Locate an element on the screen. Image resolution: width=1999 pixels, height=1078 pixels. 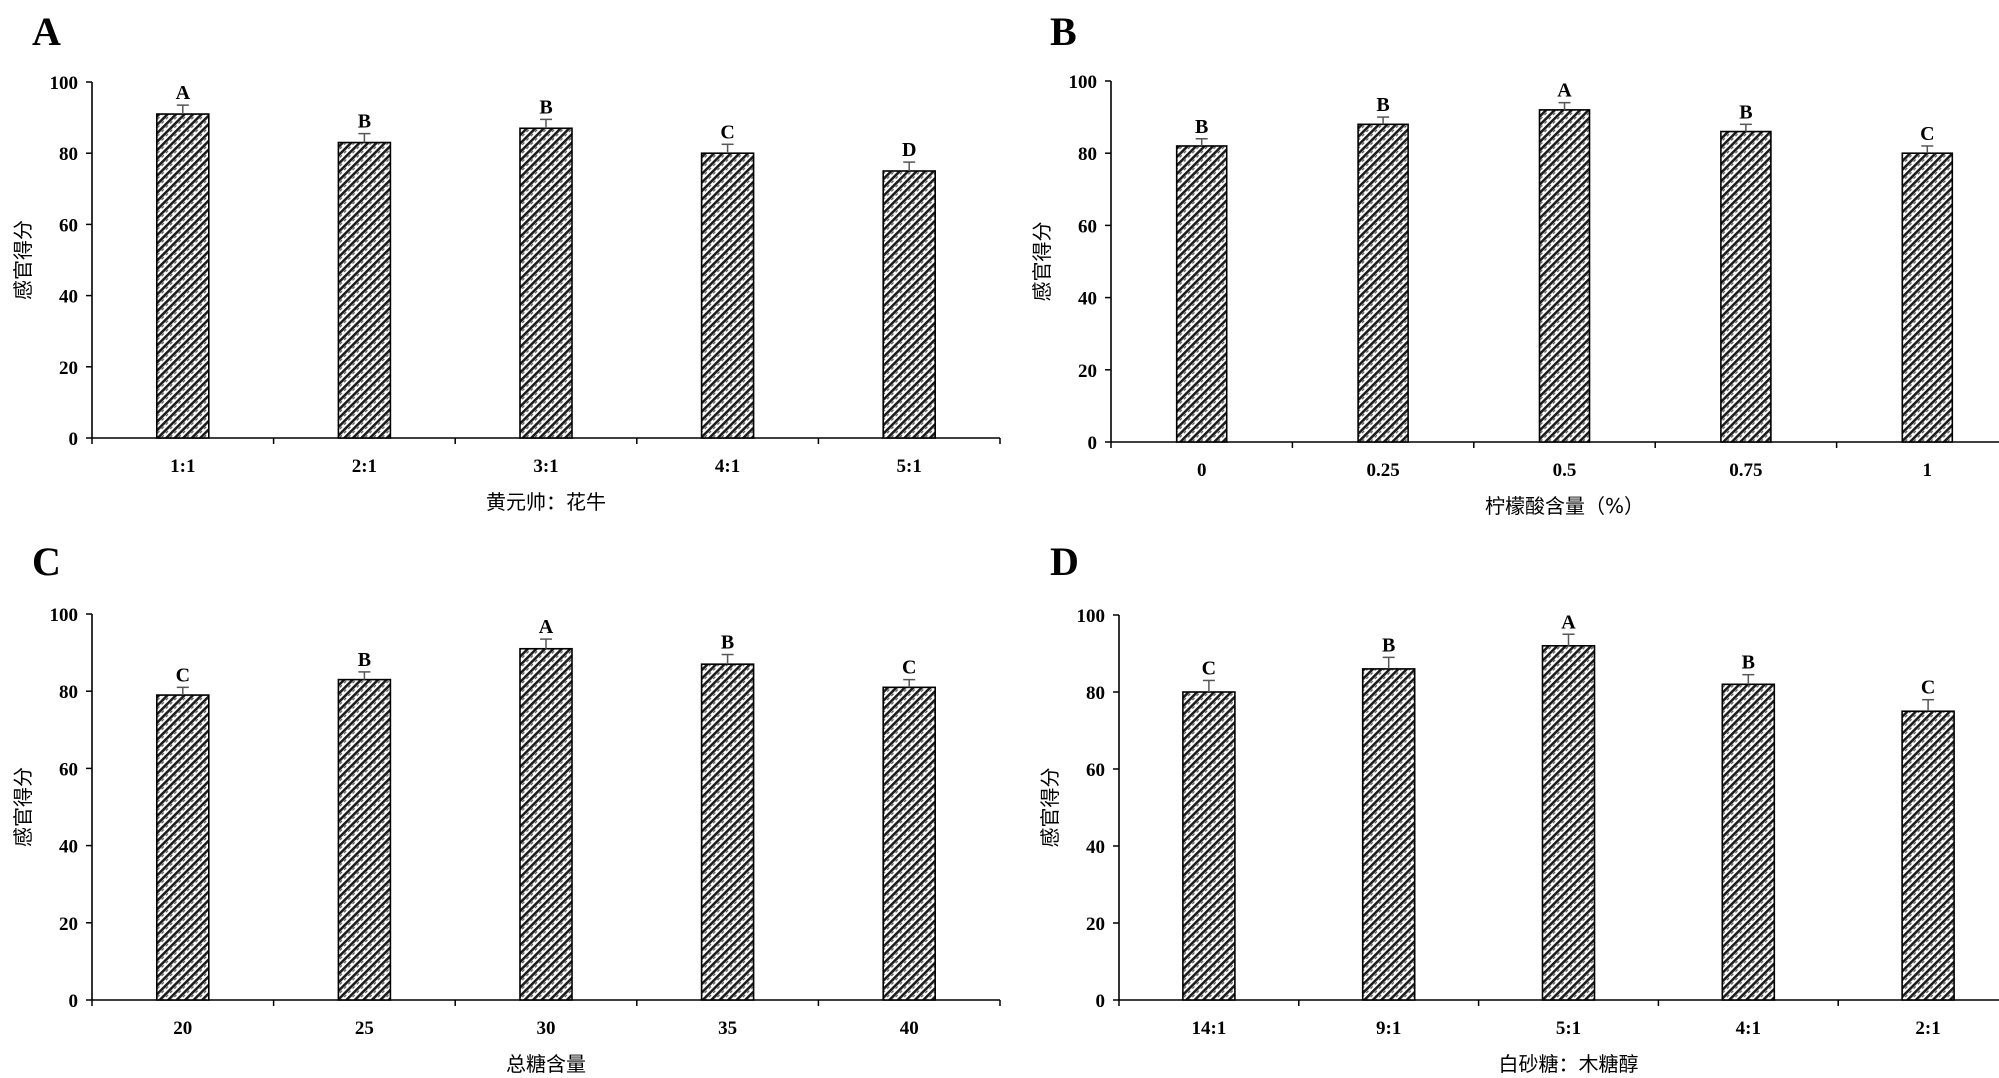
panel-label: B is located at coordinates (1063, 31).